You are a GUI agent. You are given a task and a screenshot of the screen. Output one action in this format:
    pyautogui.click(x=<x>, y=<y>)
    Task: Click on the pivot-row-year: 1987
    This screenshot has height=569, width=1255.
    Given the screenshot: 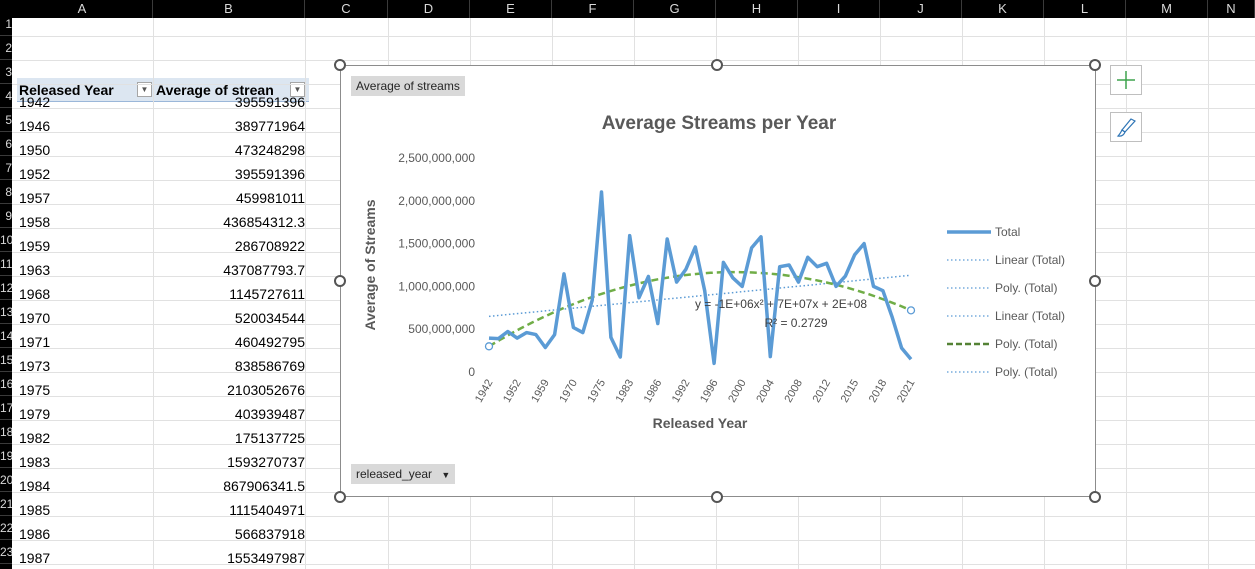 What is the action you would take?
    pyautogui.click(x=35, y=558)
    